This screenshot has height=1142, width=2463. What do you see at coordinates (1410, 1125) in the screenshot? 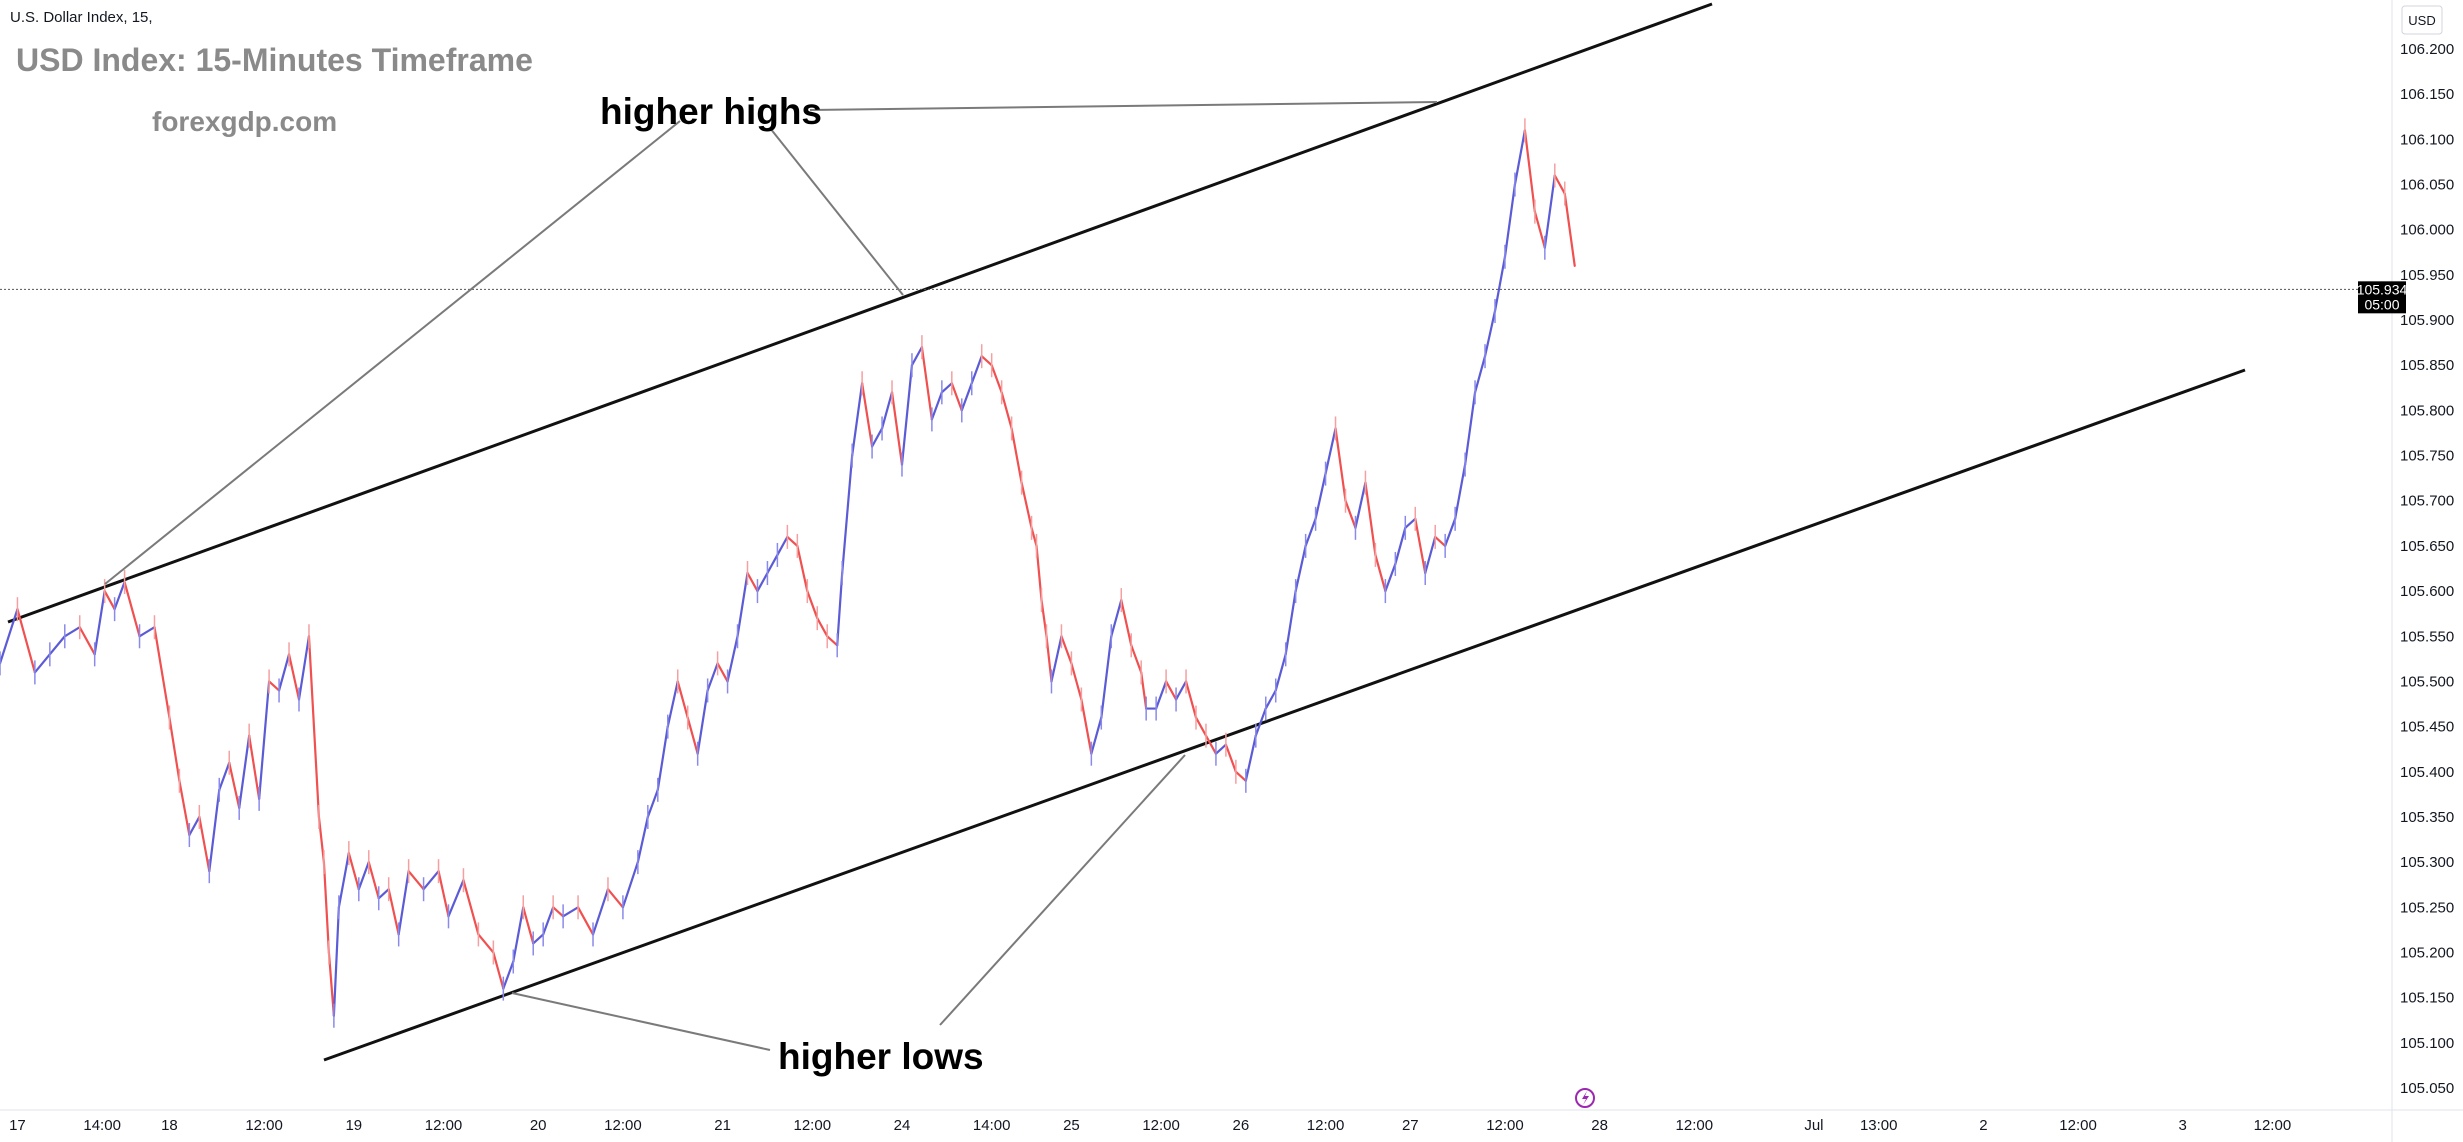
I see `x-tick-label: 27` at bounding box center [1410, 1125].